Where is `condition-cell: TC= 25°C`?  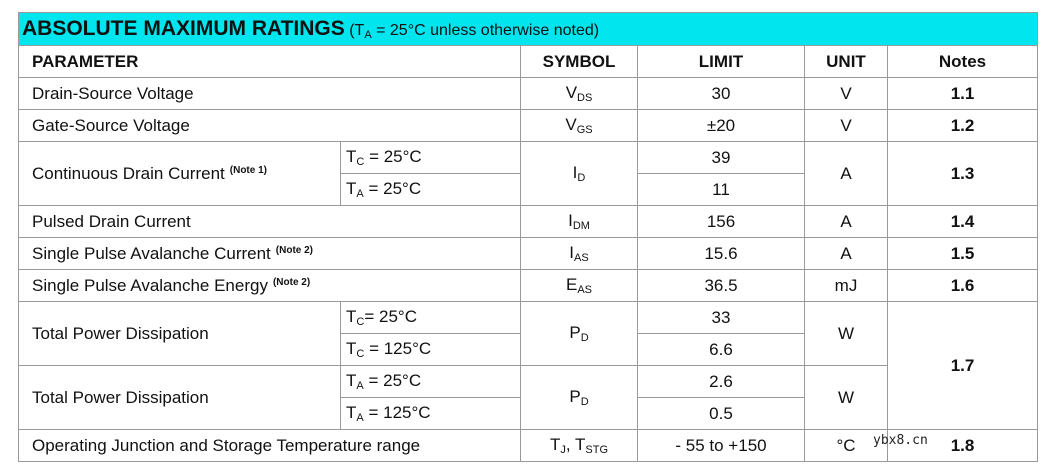 condition-cell: TC= 25°C is located at coordinates (430, 317).